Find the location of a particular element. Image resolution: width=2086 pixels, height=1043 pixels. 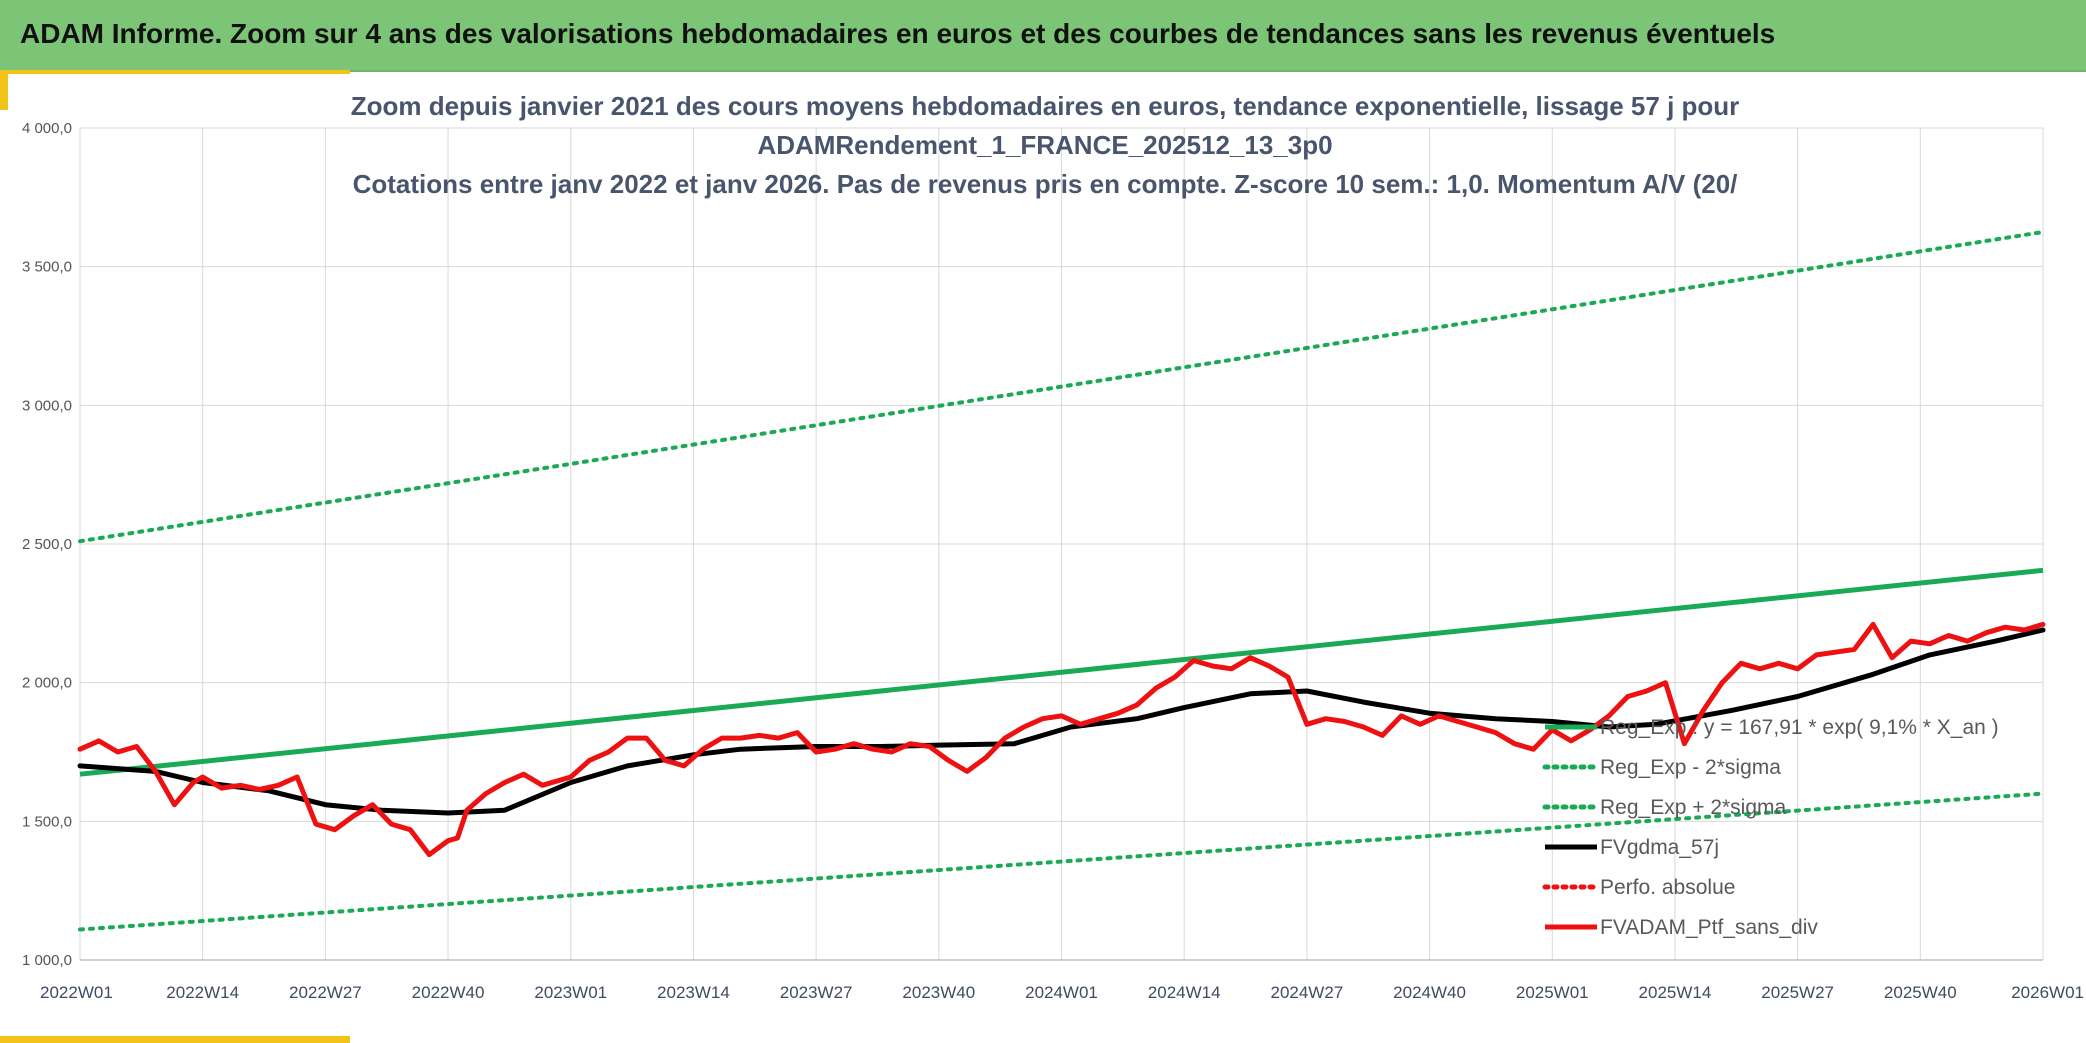

accent-bar-bottom is located at coordinates (175, 1039).